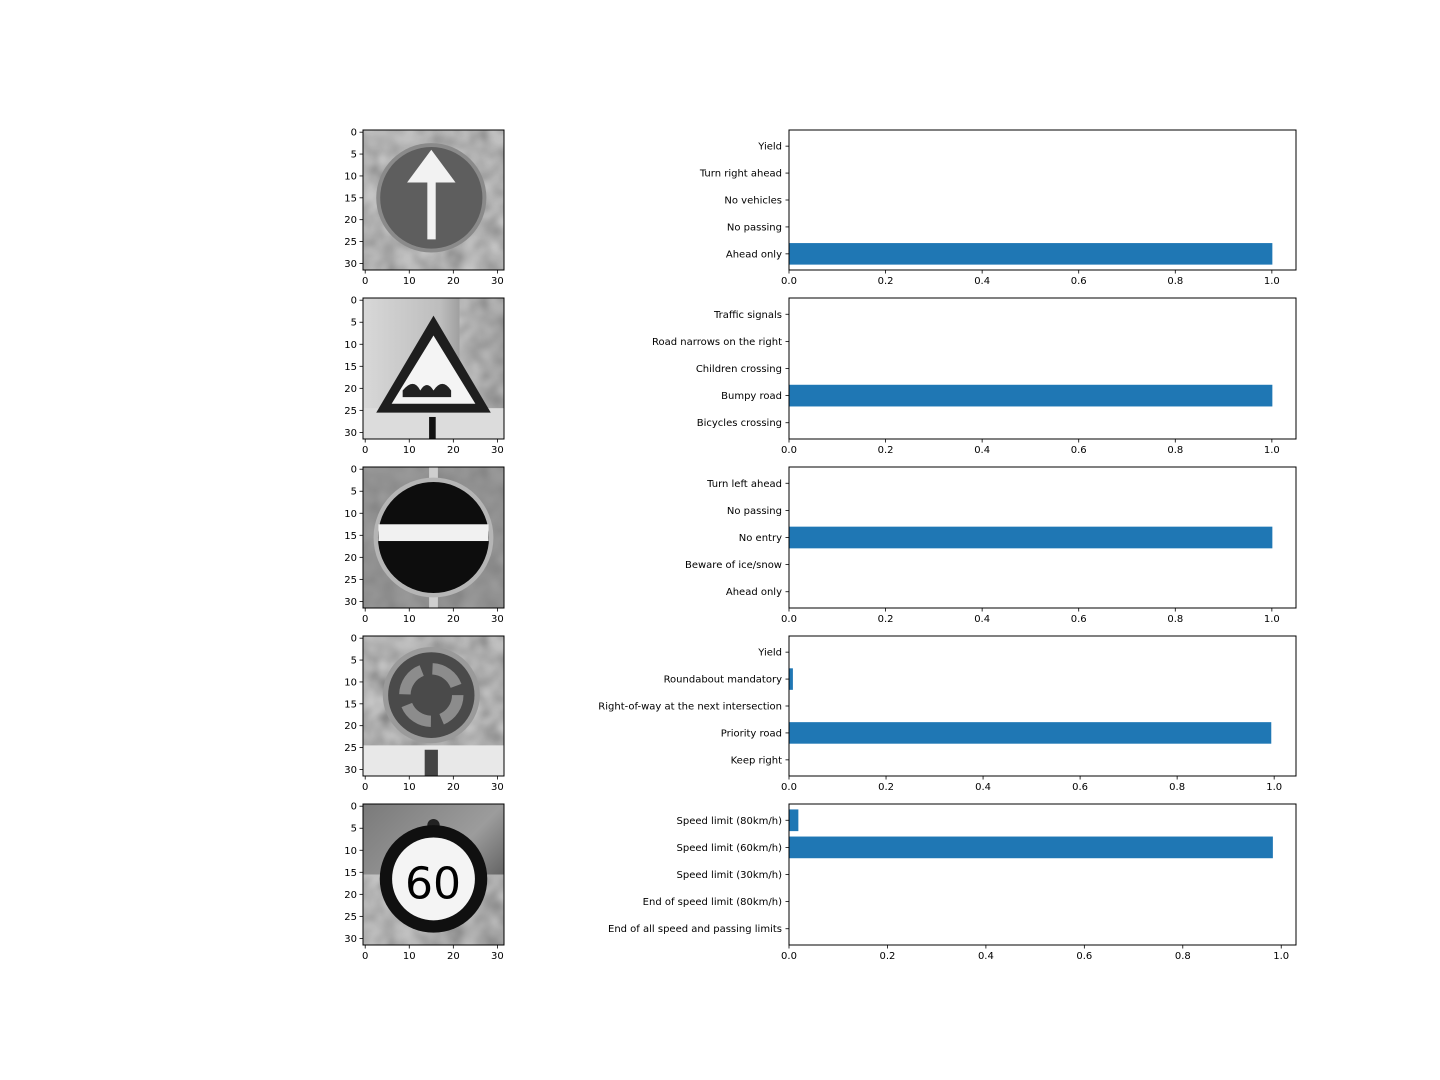 Image resolution: width=1440 pixels, height=1080 pixels. I want to click on category-label: No passing, so click(754, 511).